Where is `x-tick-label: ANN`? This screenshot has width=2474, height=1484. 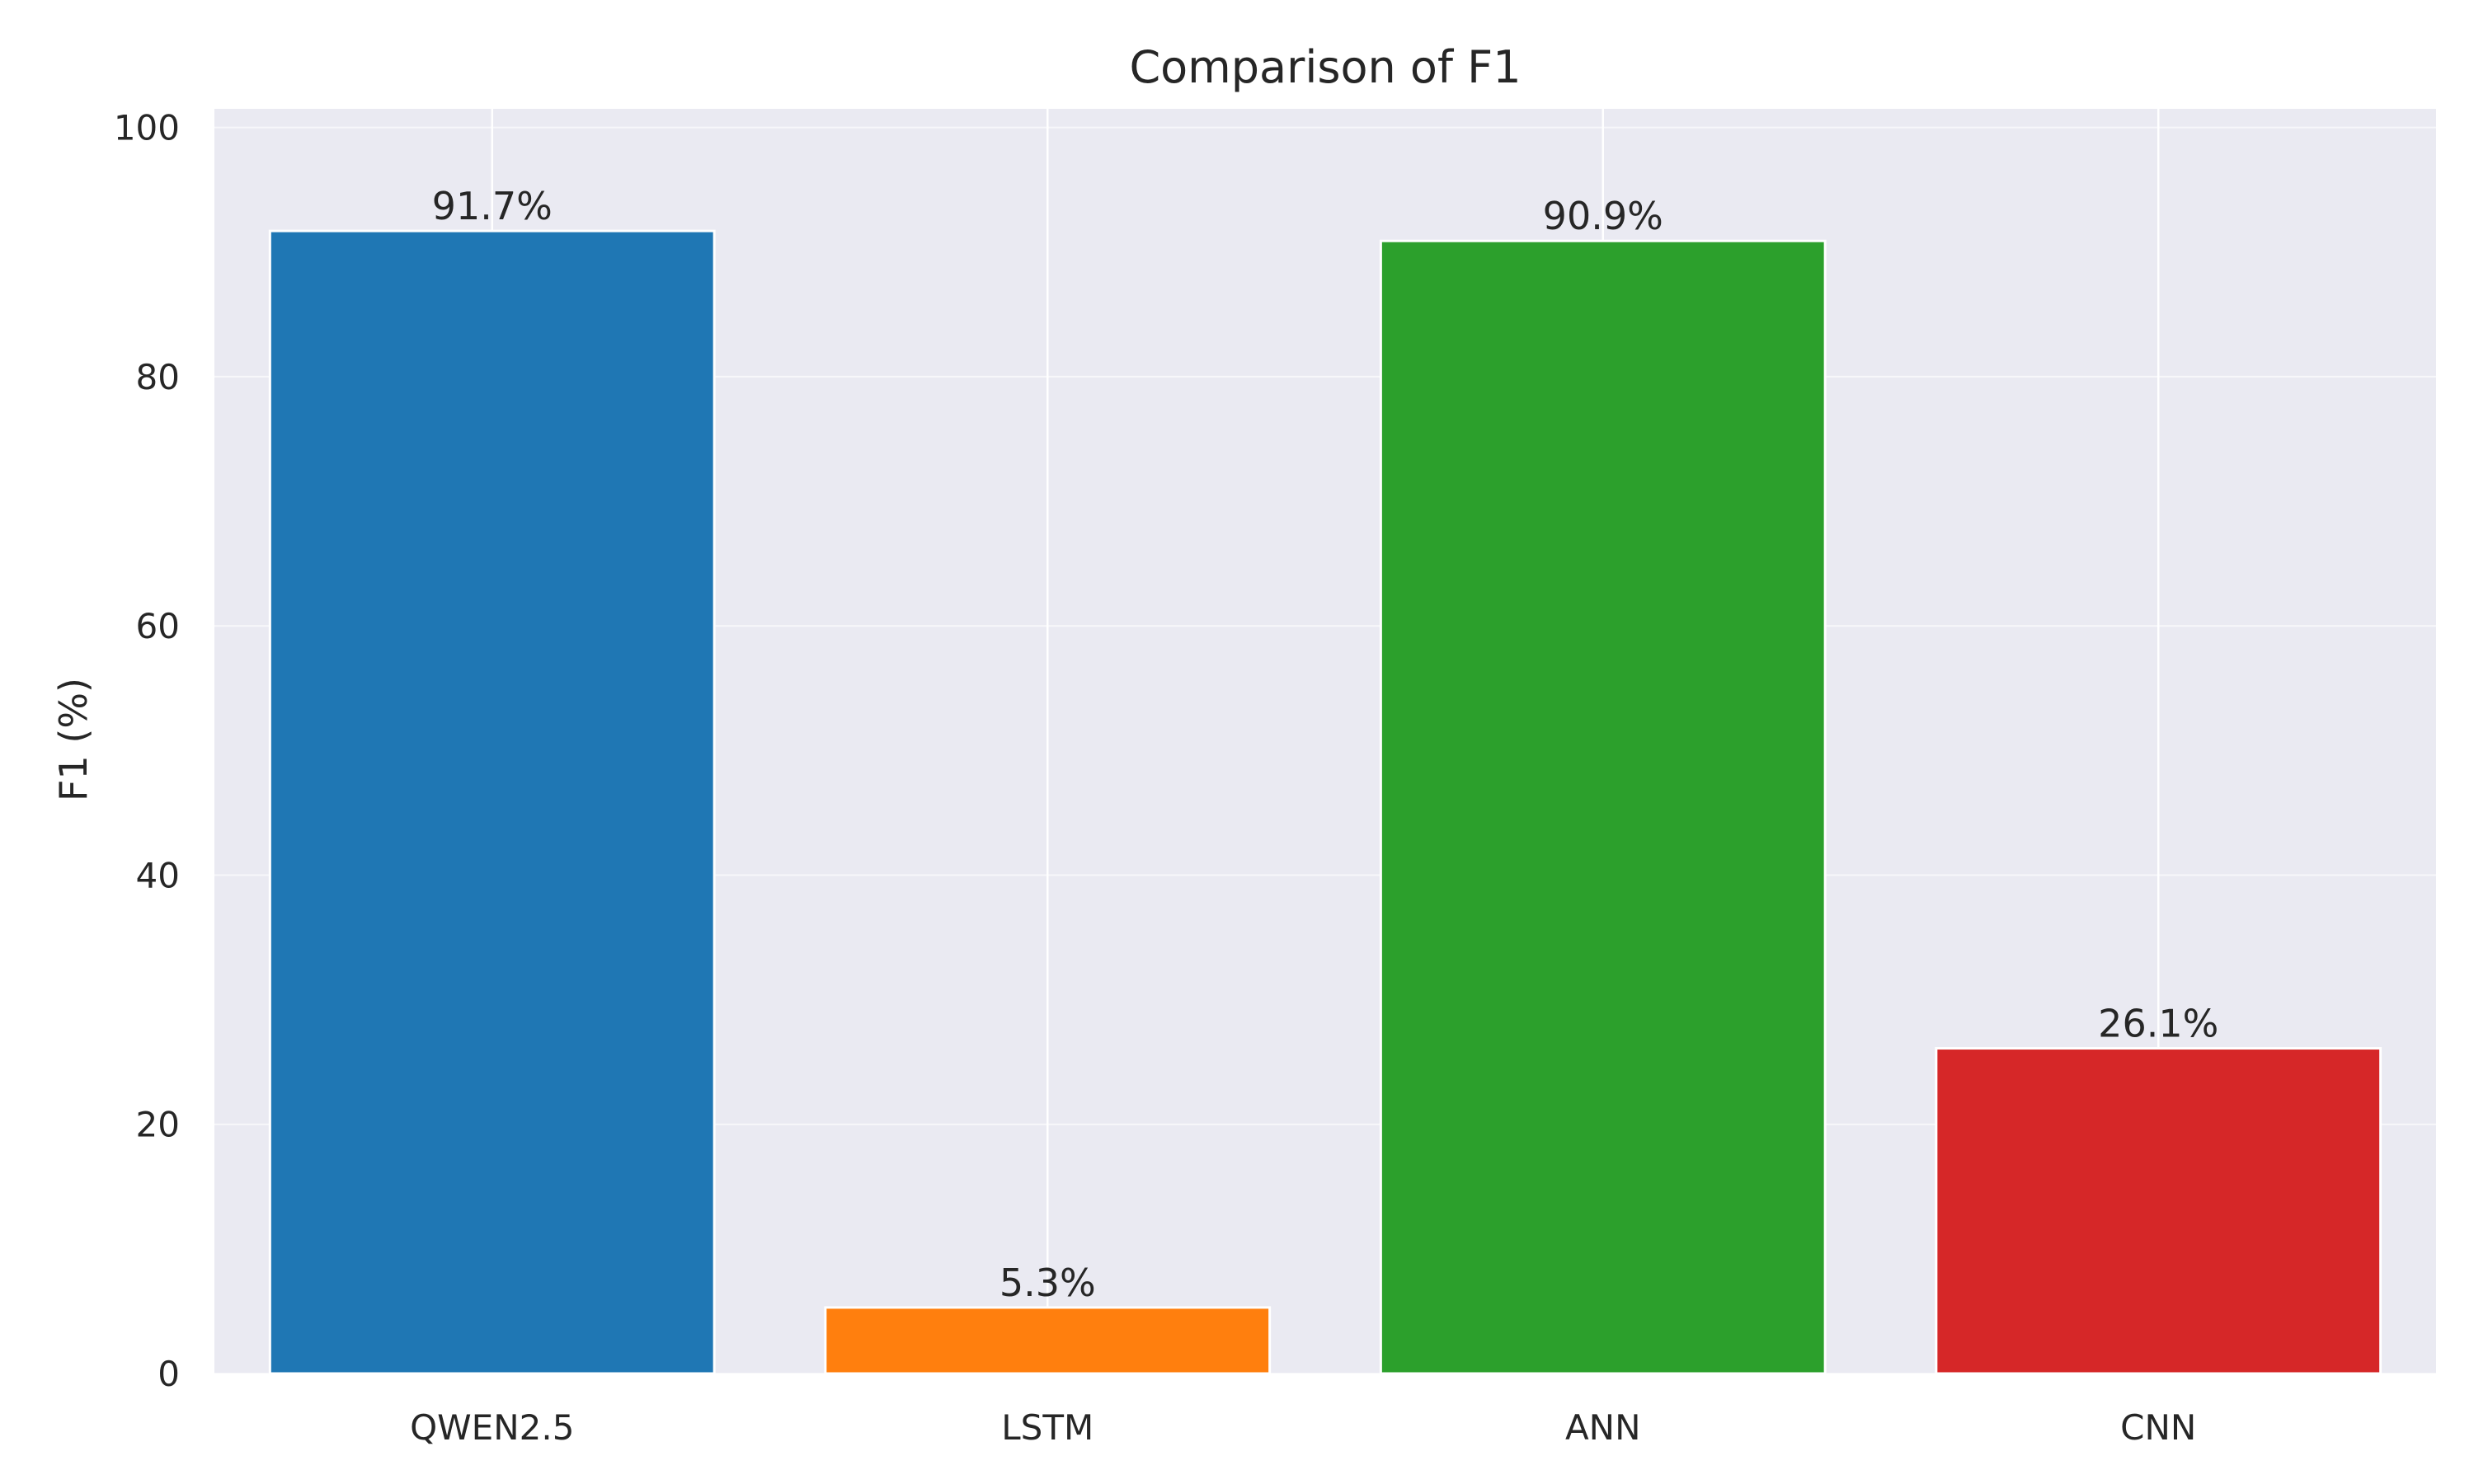
x-tick-label: ANN is located at coordinates (1603, 1427).